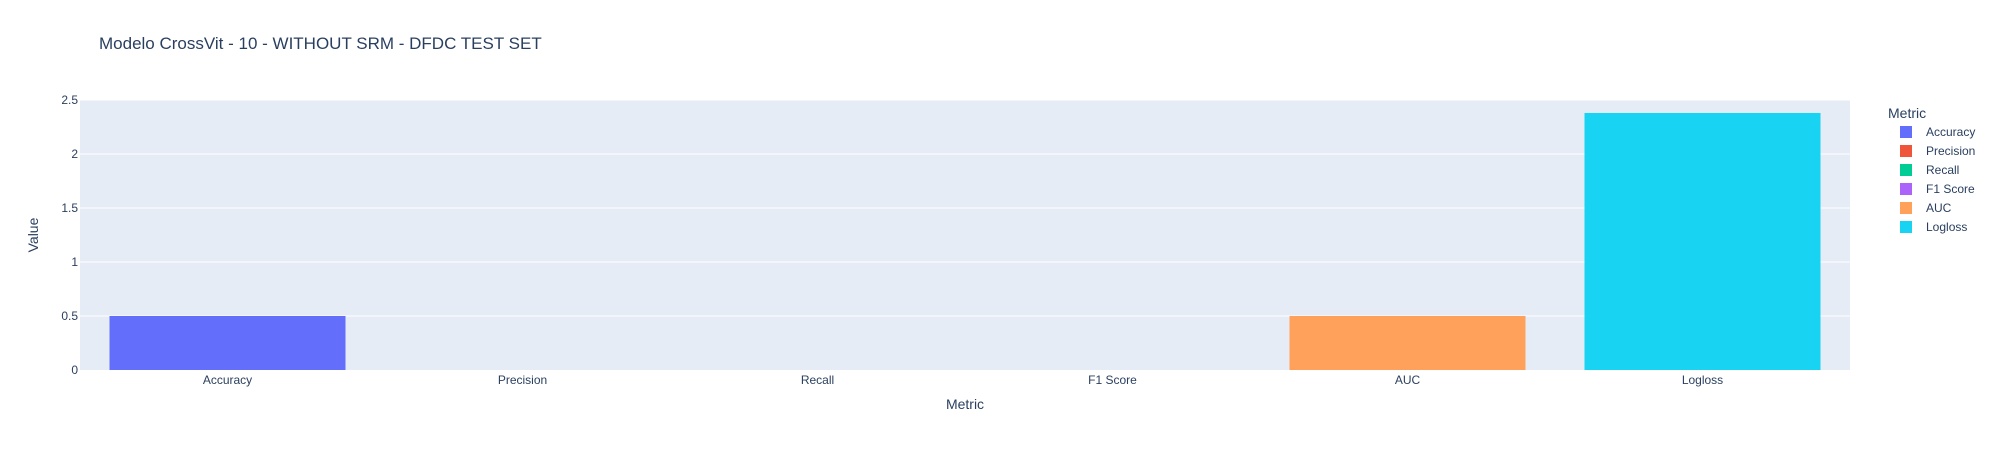 This screenshot has width=1992, height=450. Describe the element at coordinates (1950, 189) in the screenshot. I see `legend-item-label: F1 Score` at that location.